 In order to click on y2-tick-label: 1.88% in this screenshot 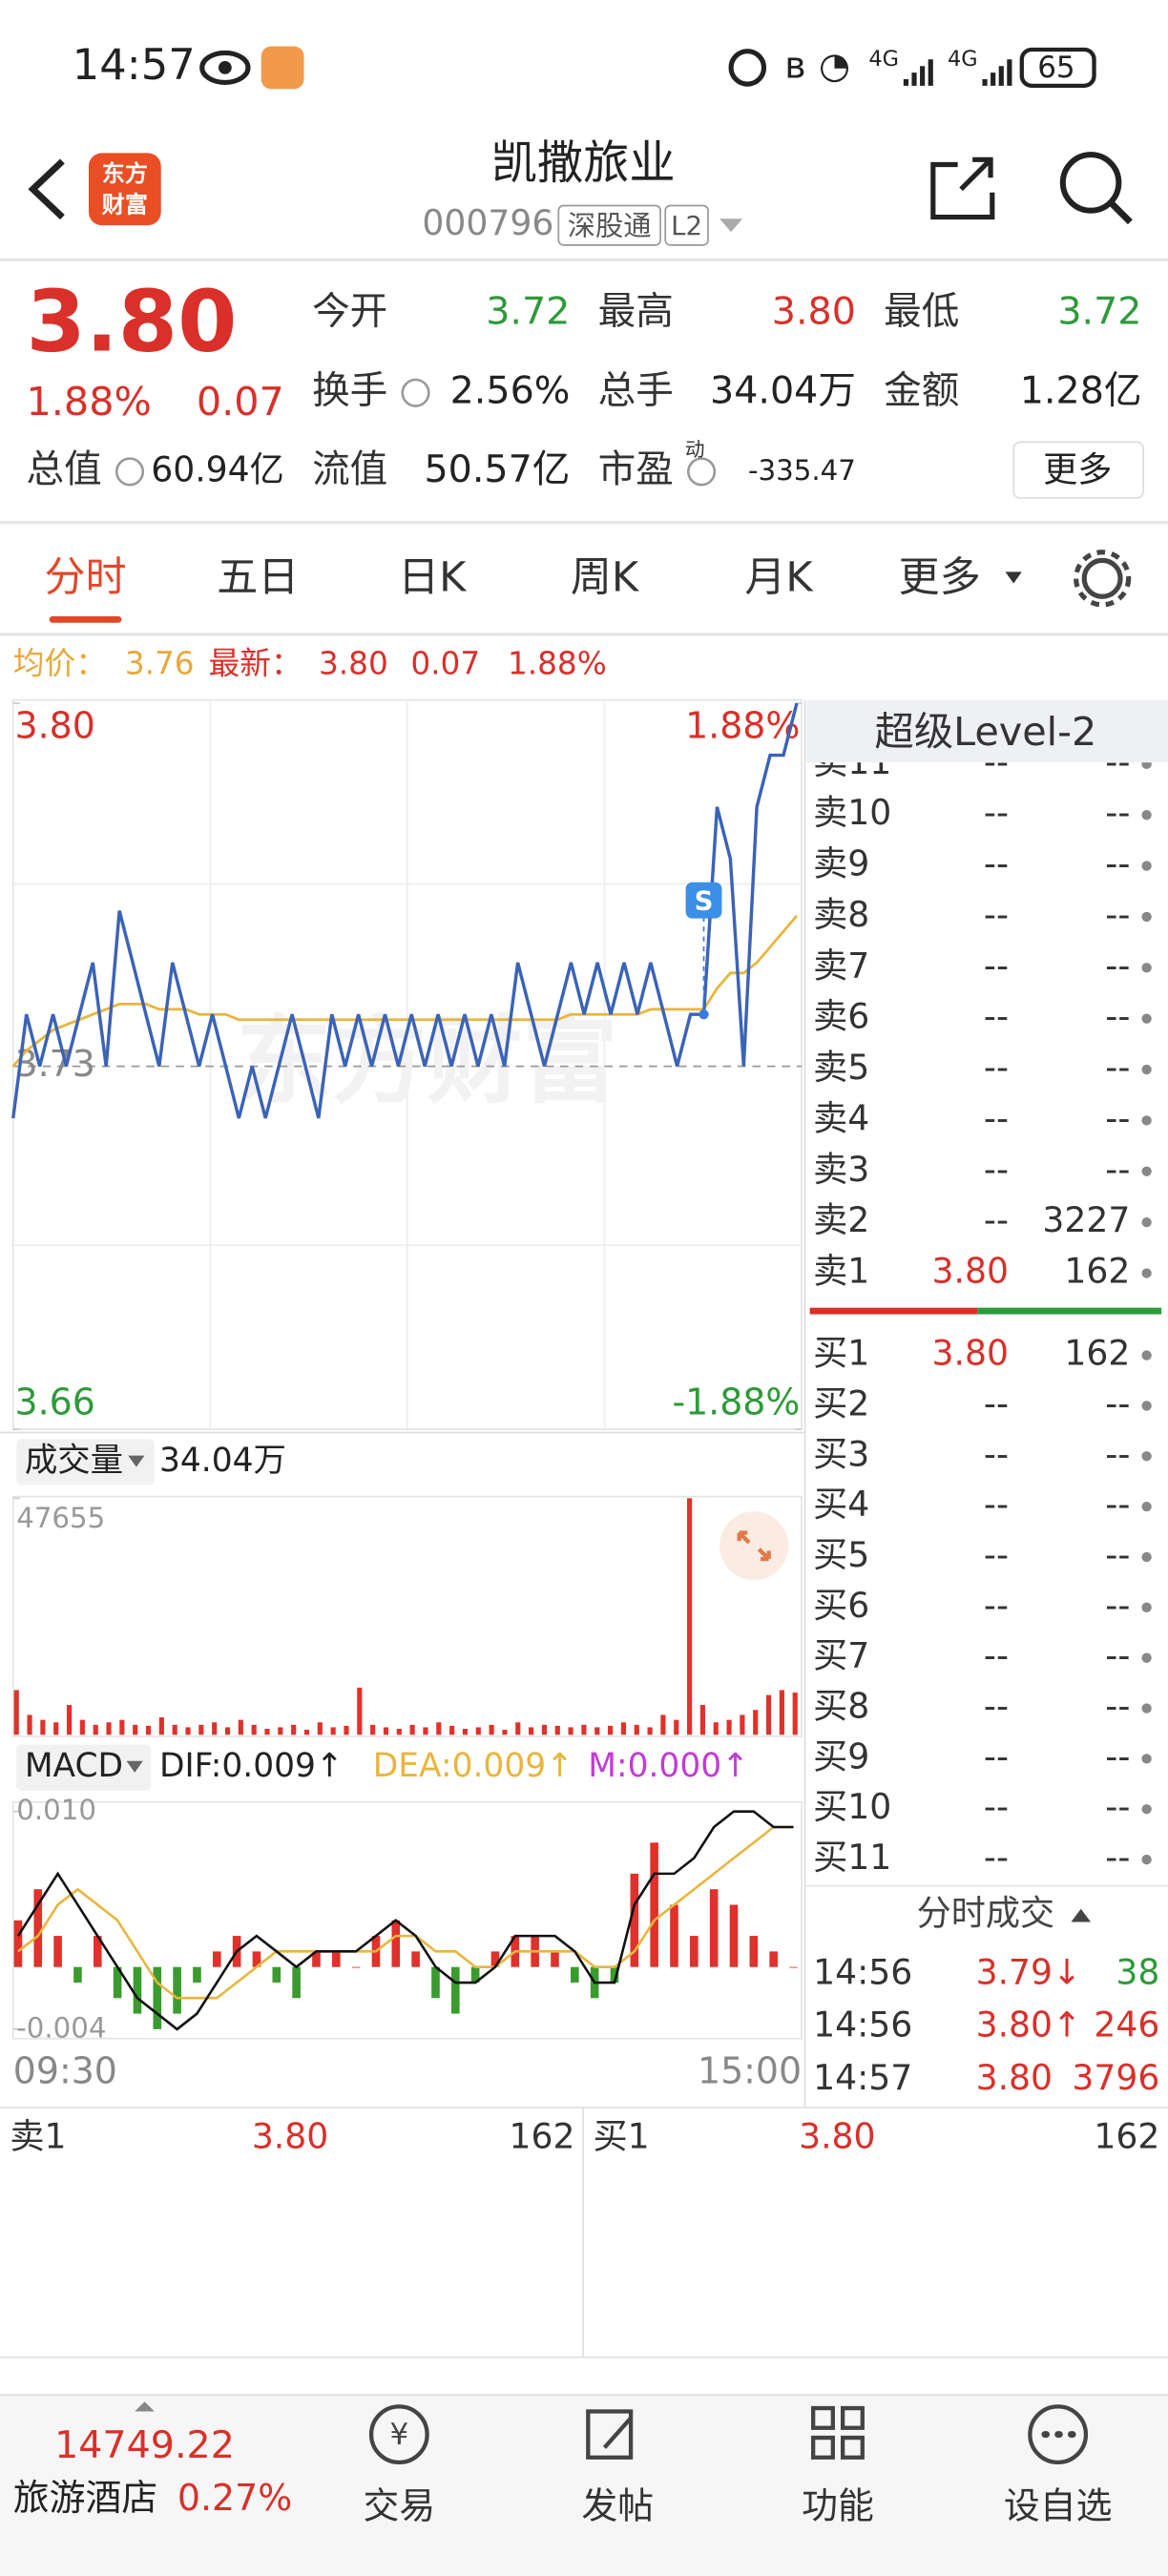, I will do `click(743, 725)`.